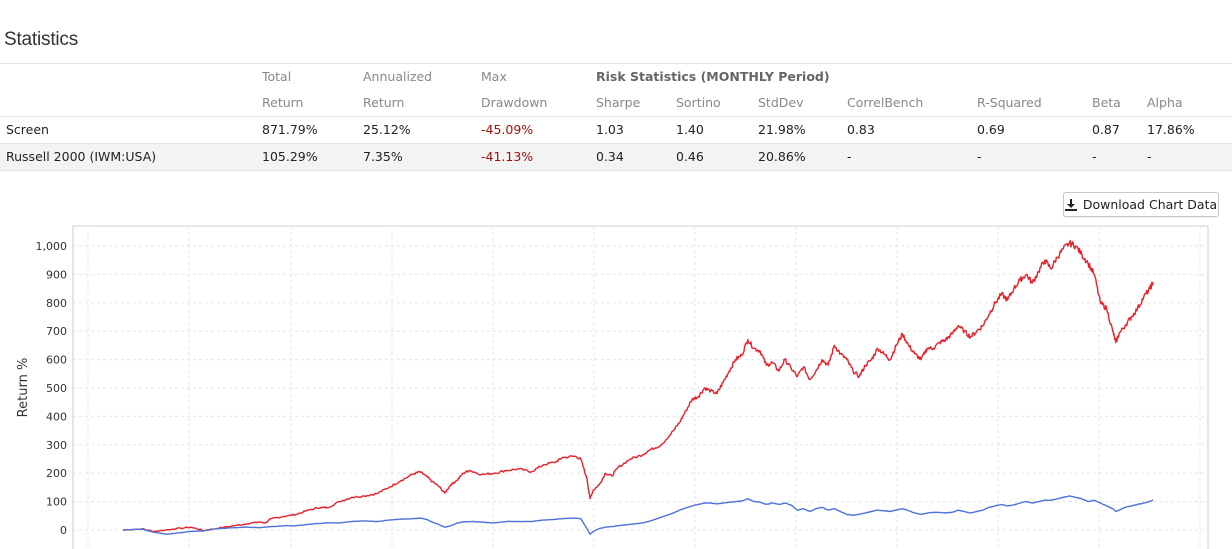 Image resolution: width=1232 pixels, height=549 pixels. I want to click on header-rsquared: R-Squared, so click(1009, 102).